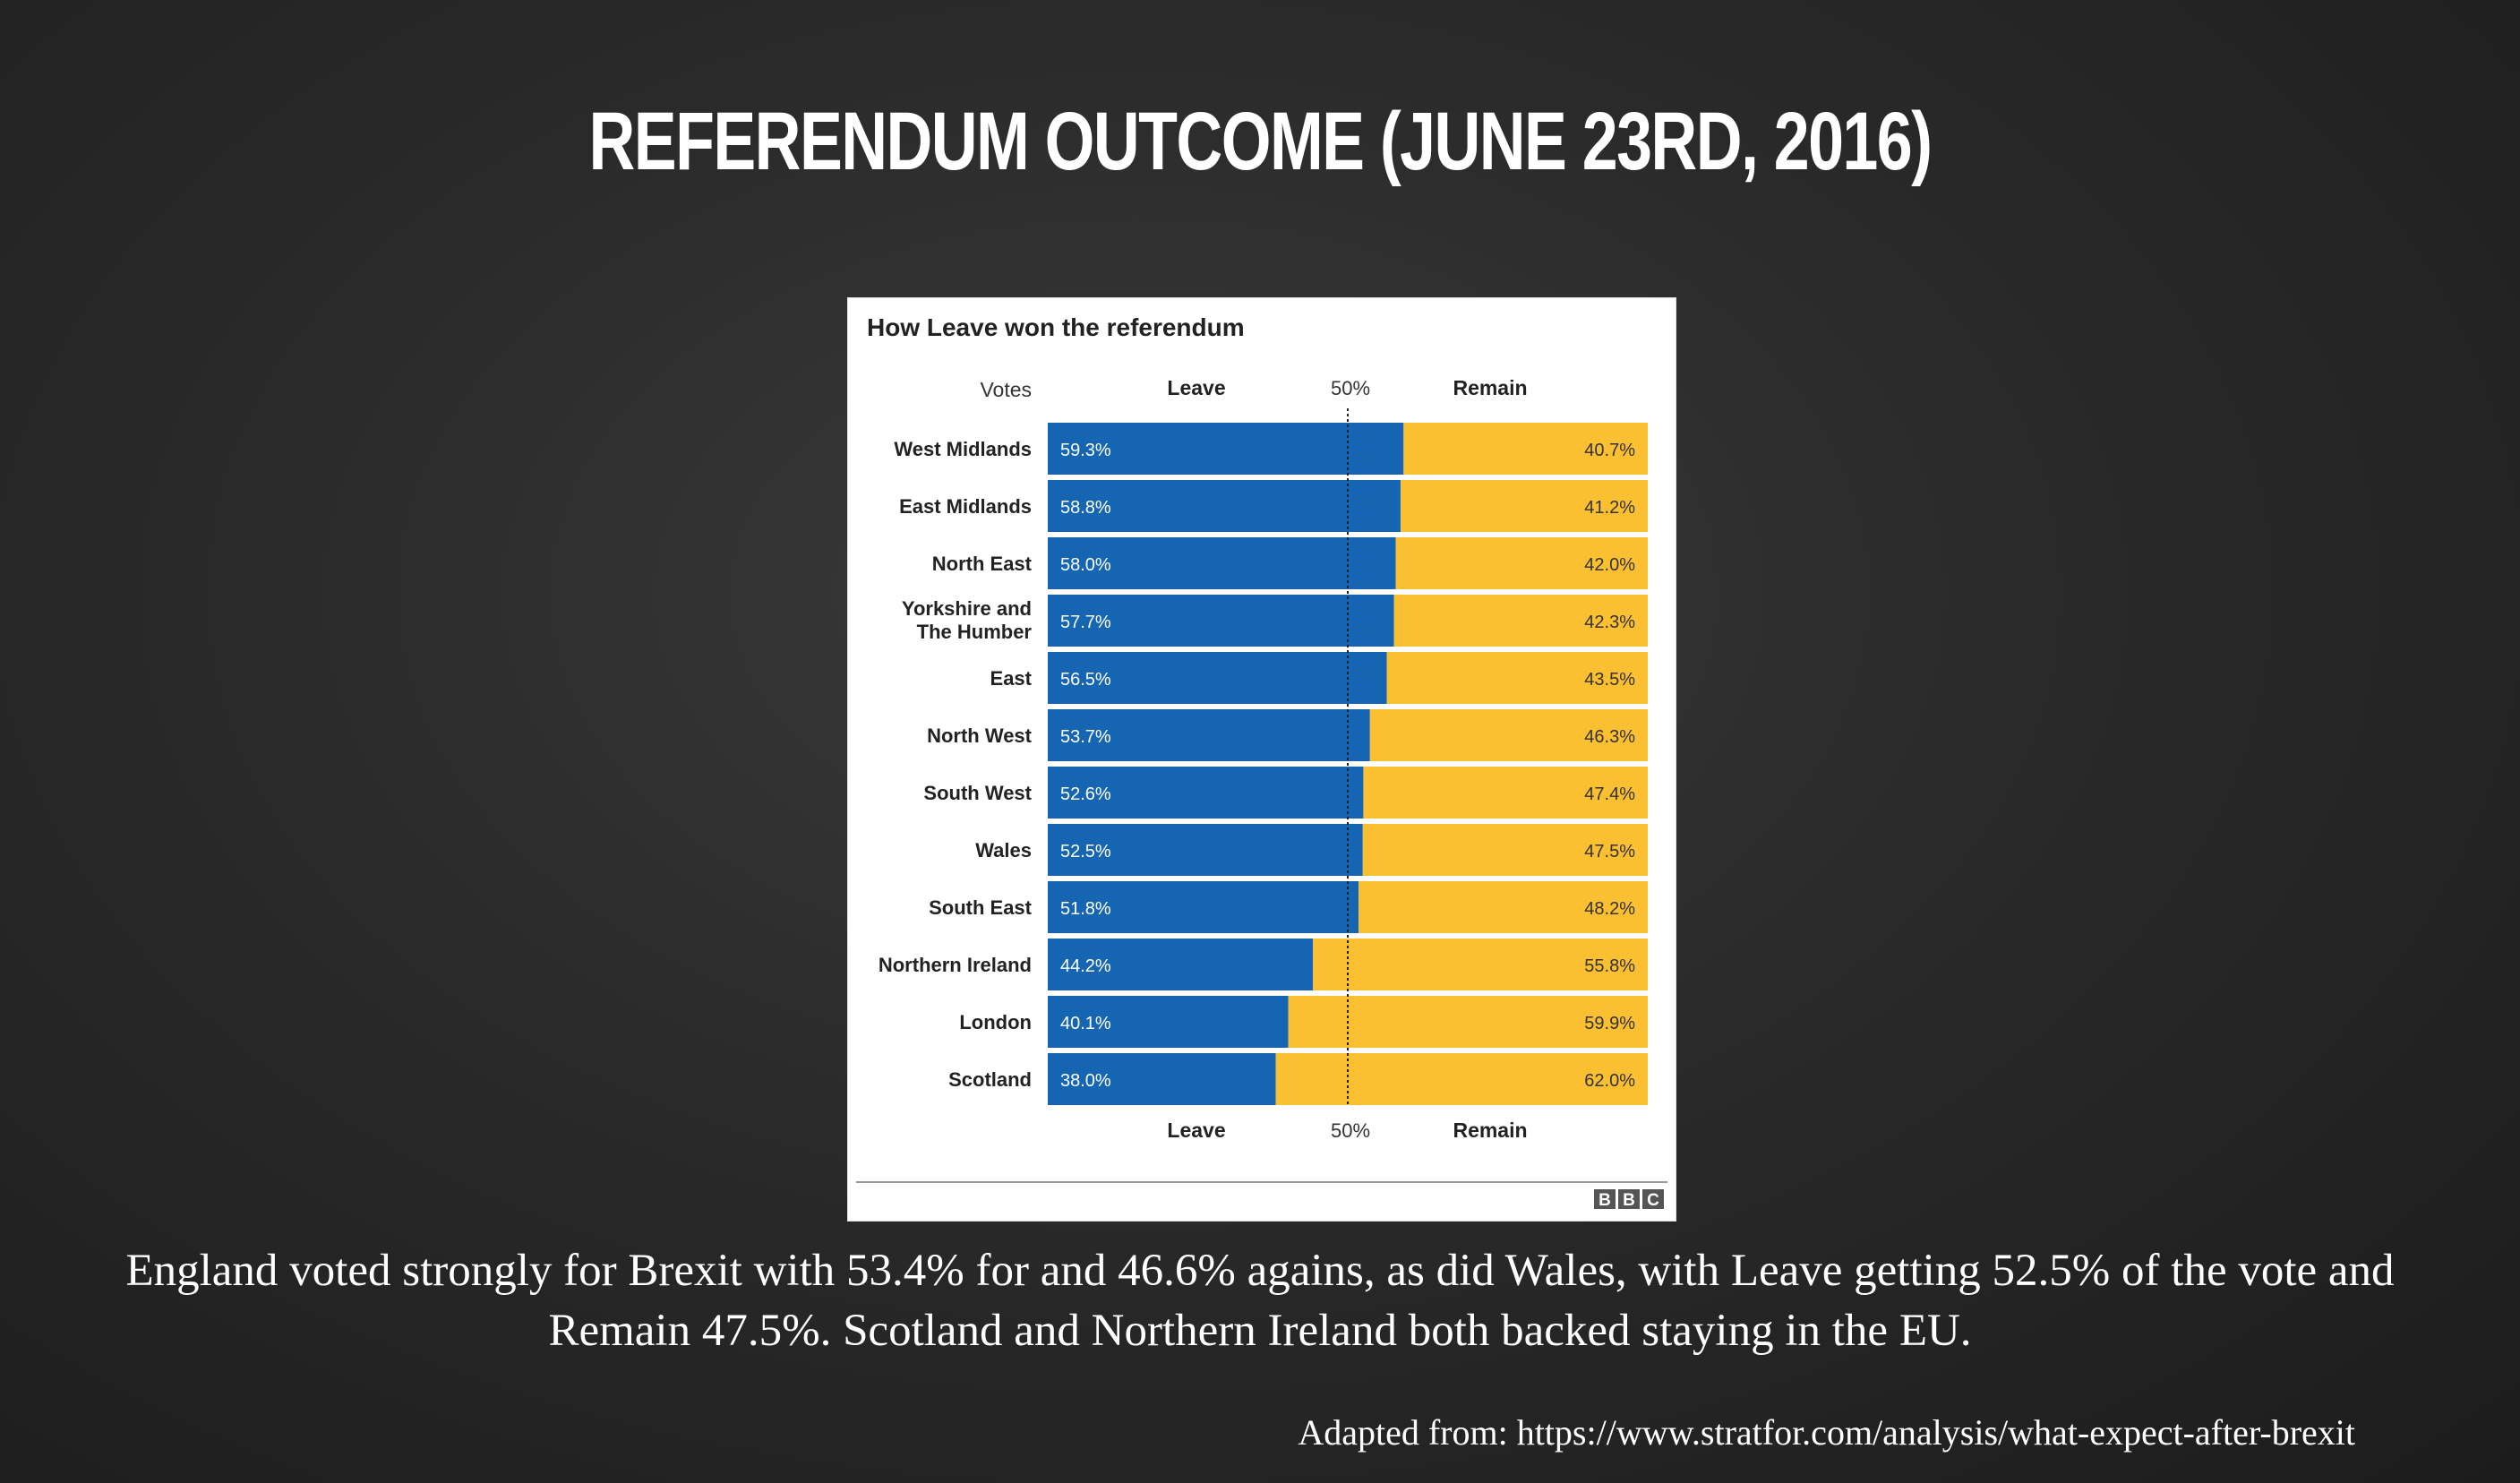  I want to click on remain-bar-scotland, so click(1462, 1079).